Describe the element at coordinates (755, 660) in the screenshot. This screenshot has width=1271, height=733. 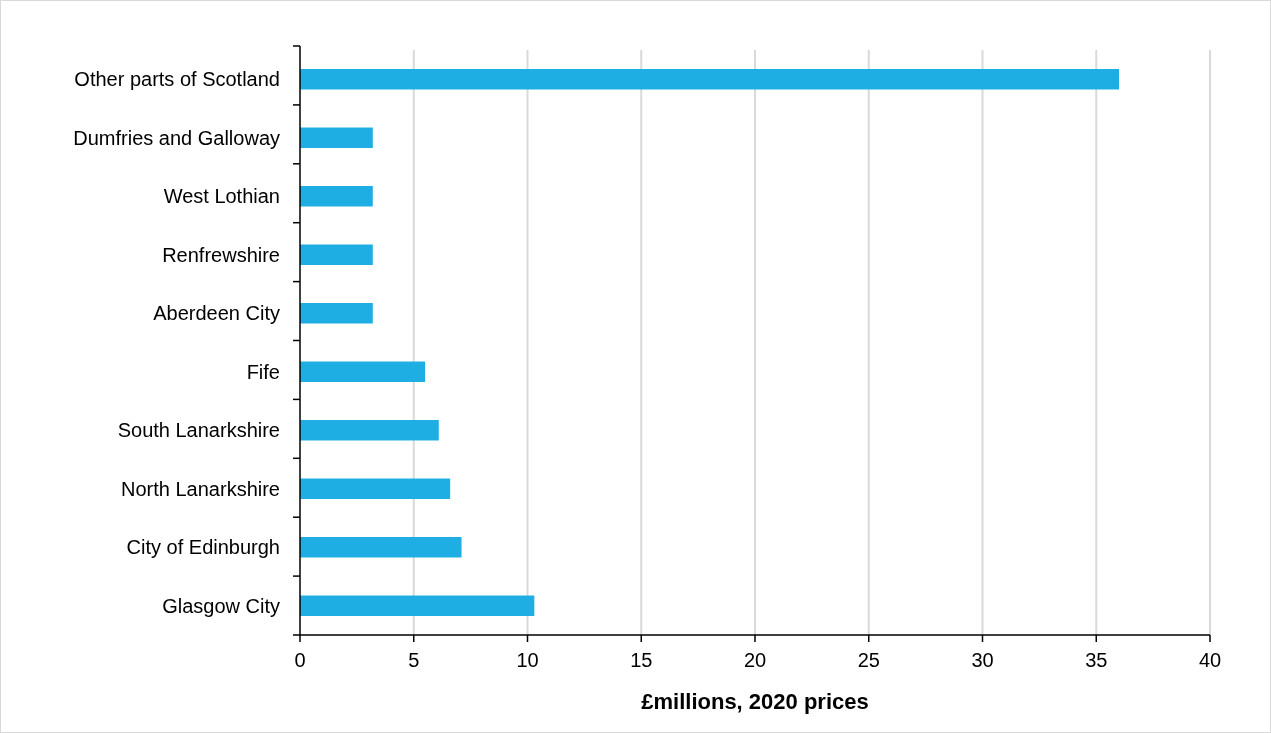
I see `x-tick-label: 20` at that location.